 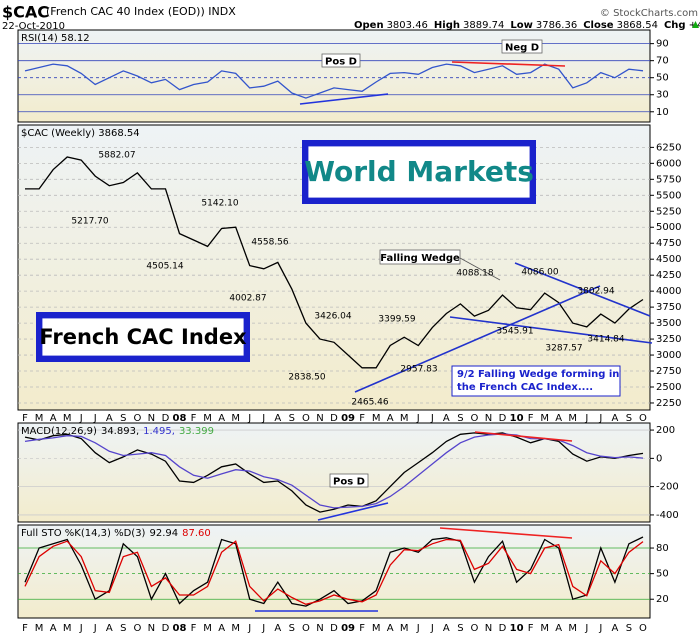 What do you see at coordinates (668, 323) in the screenshot?
I see `y-tick-label: 3500` at bounding box center [668, 323].